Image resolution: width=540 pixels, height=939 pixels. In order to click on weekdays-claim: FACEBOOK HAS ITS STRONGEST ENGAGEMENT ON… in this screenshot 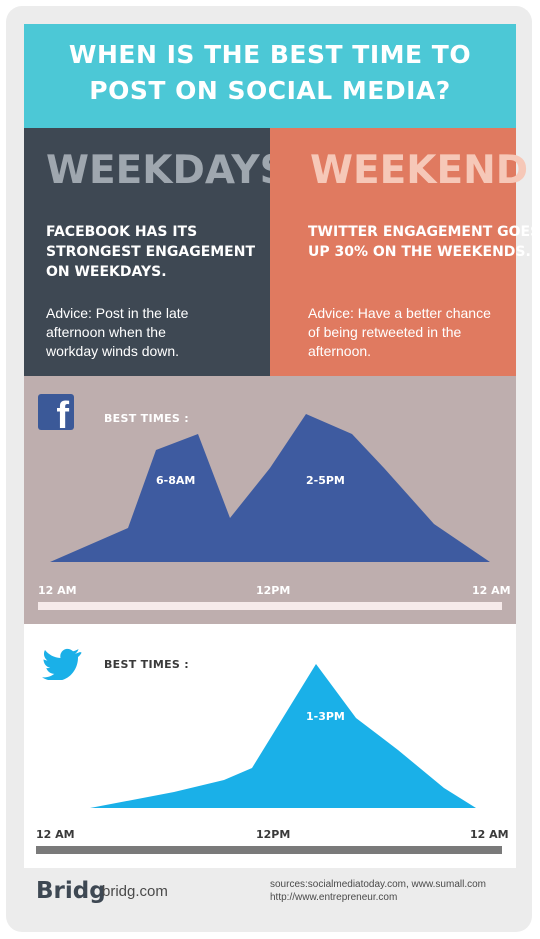, I will do `click(153, 252)`.